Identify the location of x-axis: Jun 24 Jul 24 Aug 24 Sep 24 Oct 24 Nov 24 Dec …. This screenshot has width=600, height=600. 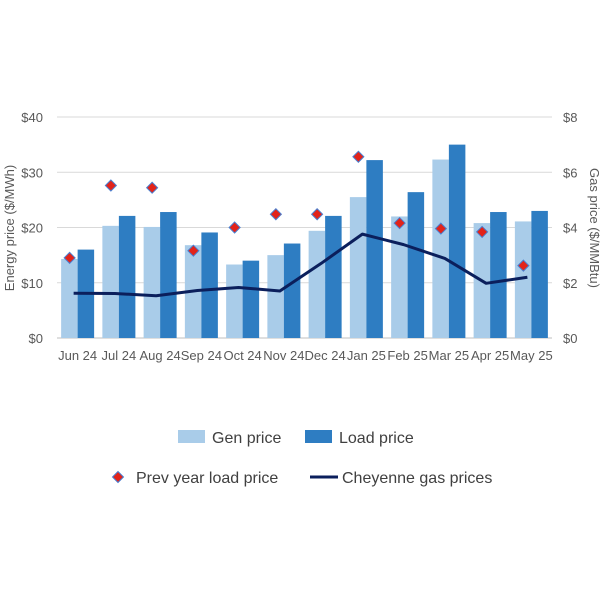
(305, 355).